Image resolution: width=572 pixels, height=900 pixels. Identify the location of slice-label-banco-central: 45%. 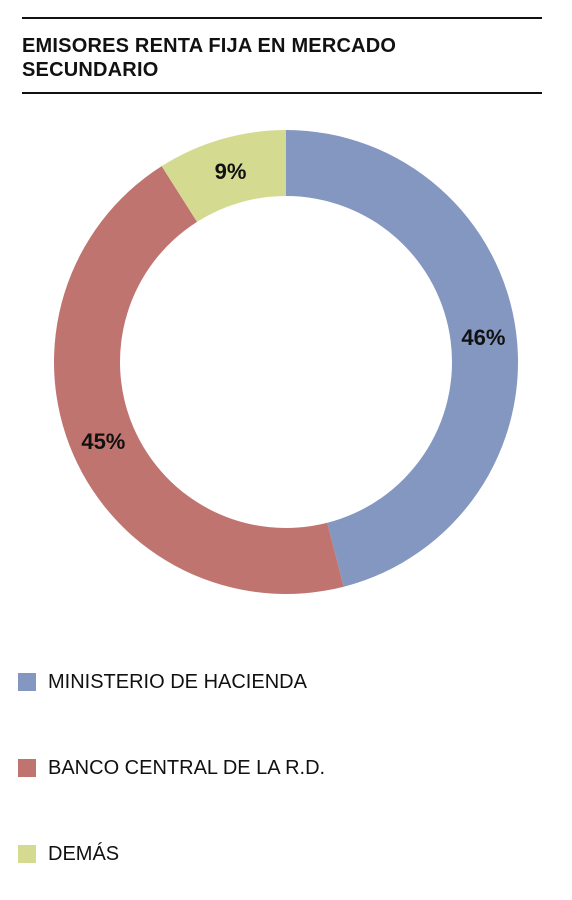
(103, 441).